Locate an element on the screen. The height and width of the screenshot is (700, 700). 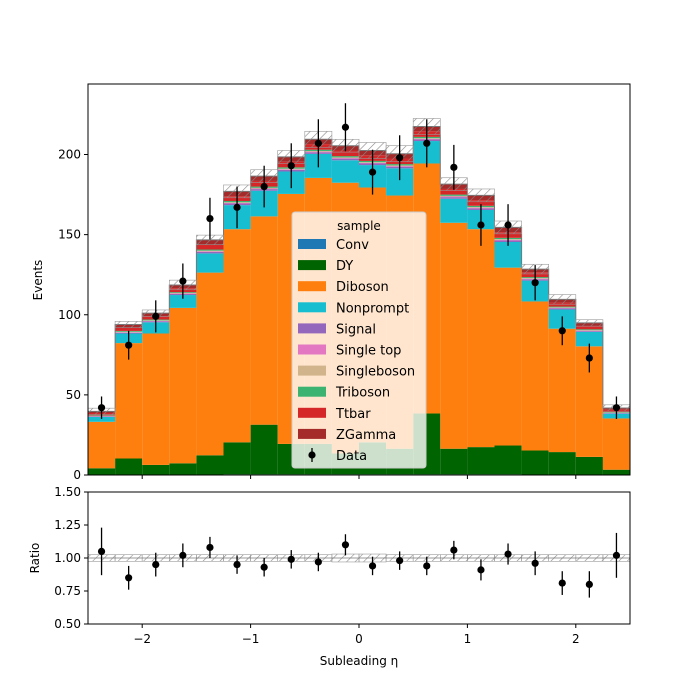
x-tick-label-3: 1 is located at coordinates (468, 639).